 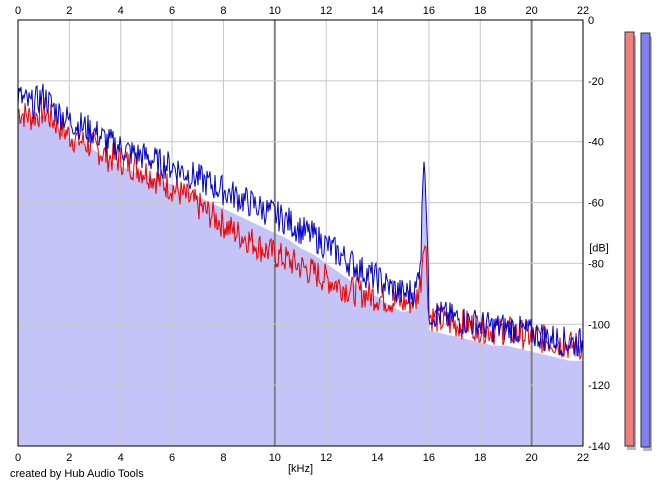 What do you see at coordinates (326, 458) in the screenshot?
I see `x-tick-label-bottom: 12` at bounding box center [326, 458].